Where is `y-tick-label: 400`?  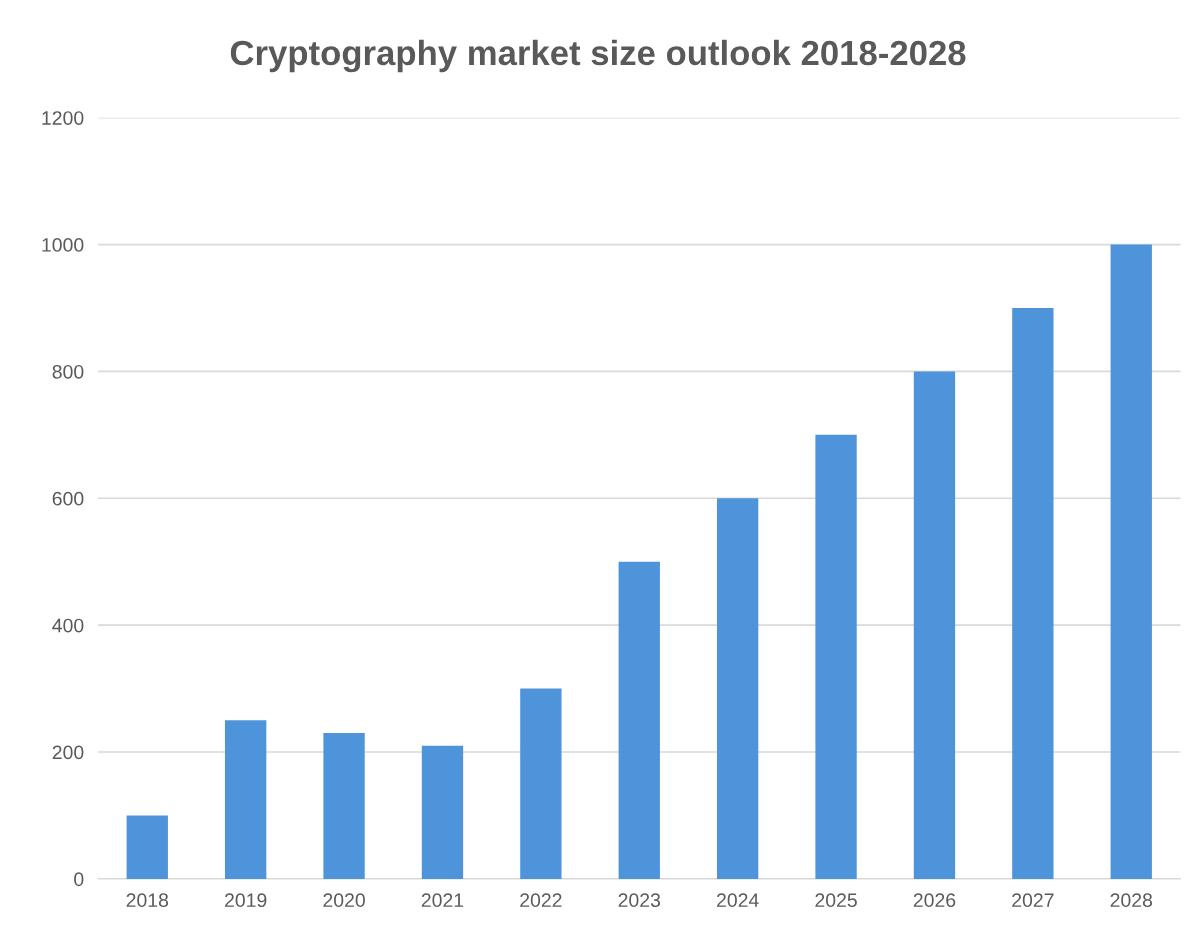 y-tick-label: 400 is located at coordinates (68, 625).